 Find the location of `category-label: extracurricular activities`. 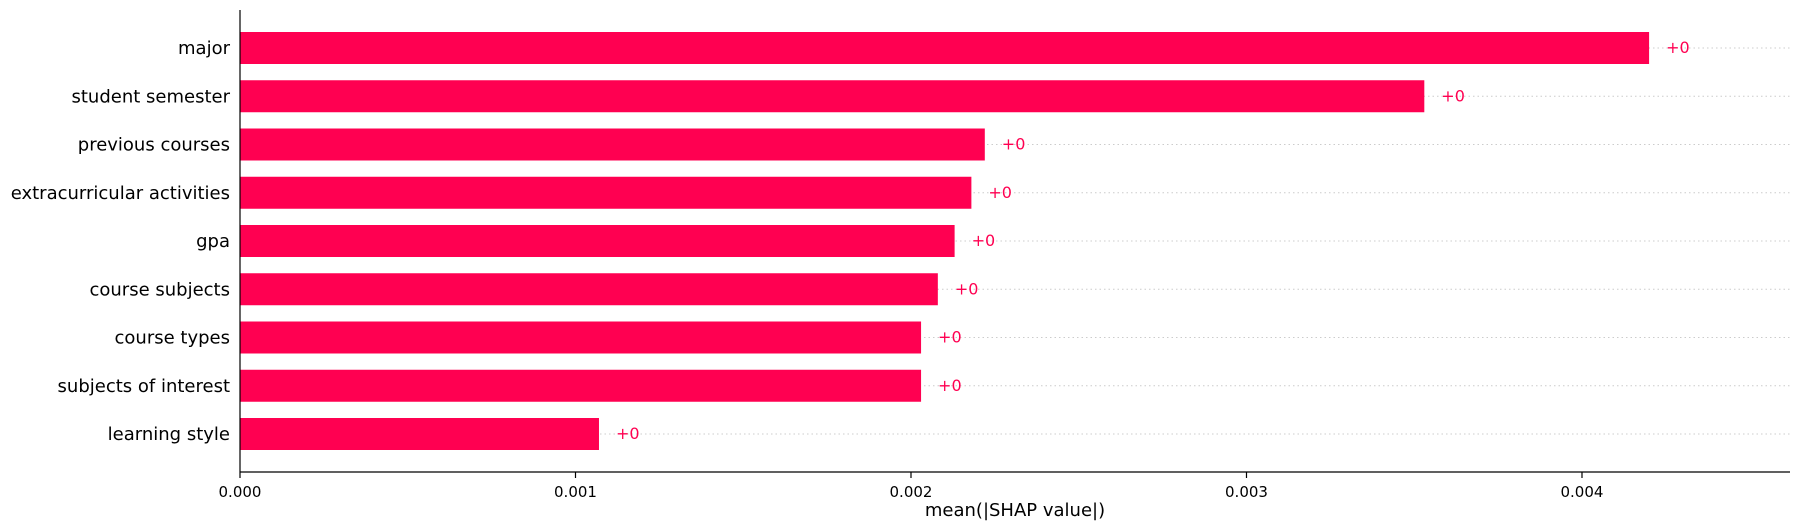

category-label: extracurricular activities is located at coordinates (120, 193).